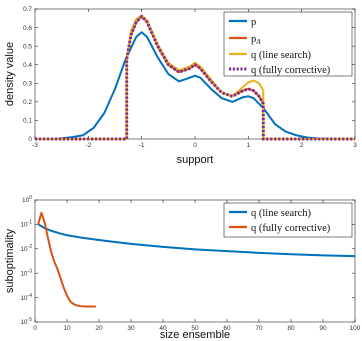 The width and height of the screenshot is (362, 341). Describe the element at coordinates (27, 9) in the screenshot. I see `density-ytick-label: 0.7` at that location.